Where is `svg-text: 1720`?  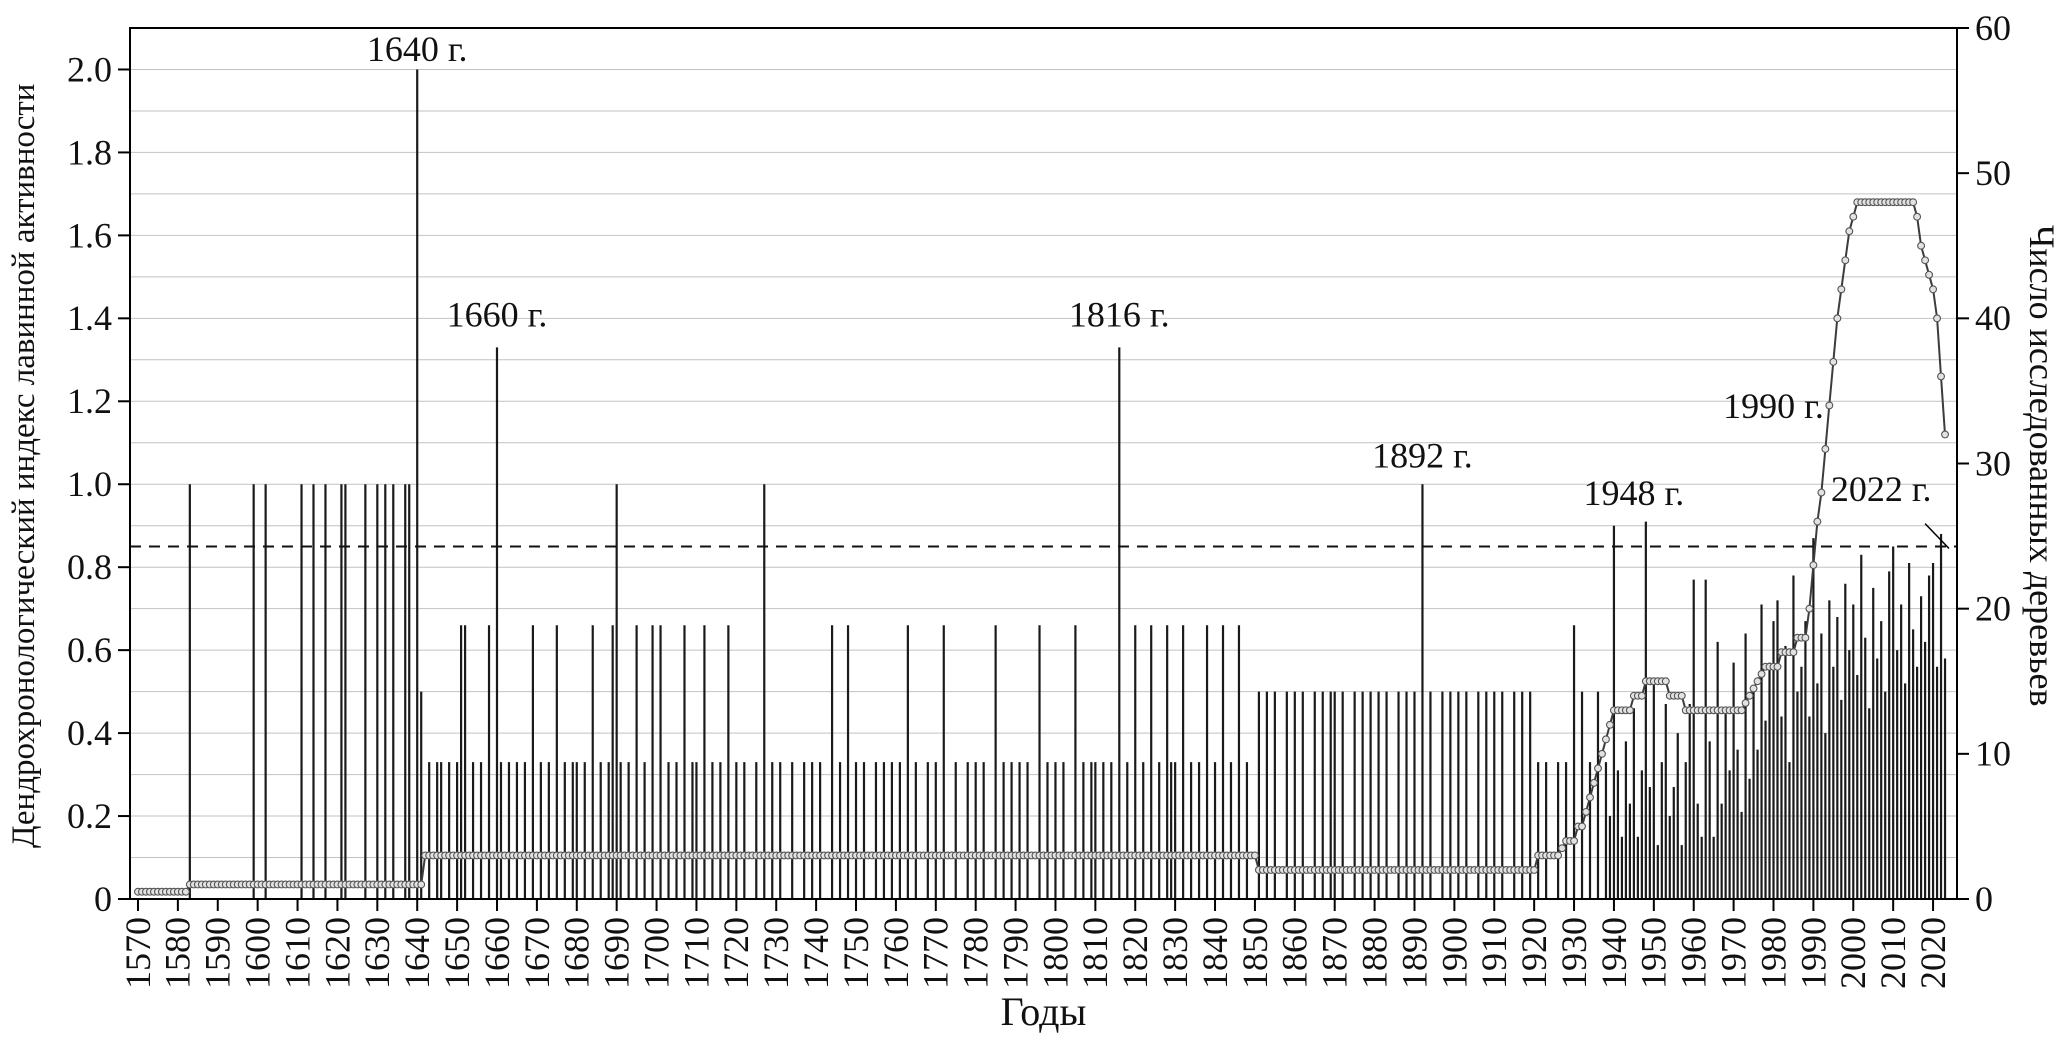 svg-text: 1720 is located at coordinates (736, 953).